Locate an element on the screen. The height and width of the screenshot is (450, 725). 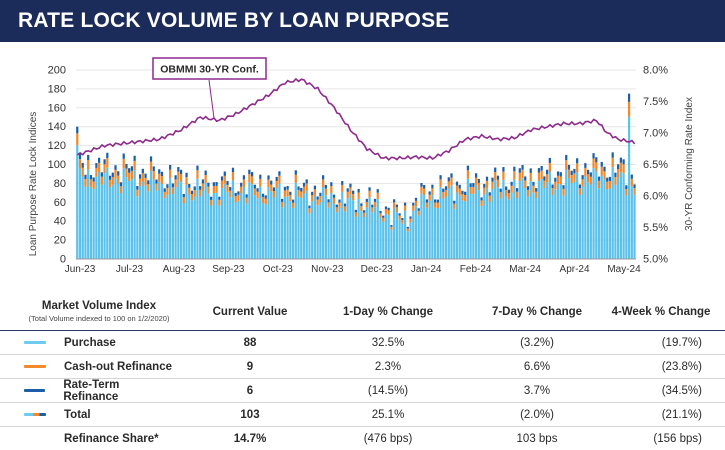
x-tick-label: May-24 is located at coordinates (624, 269).